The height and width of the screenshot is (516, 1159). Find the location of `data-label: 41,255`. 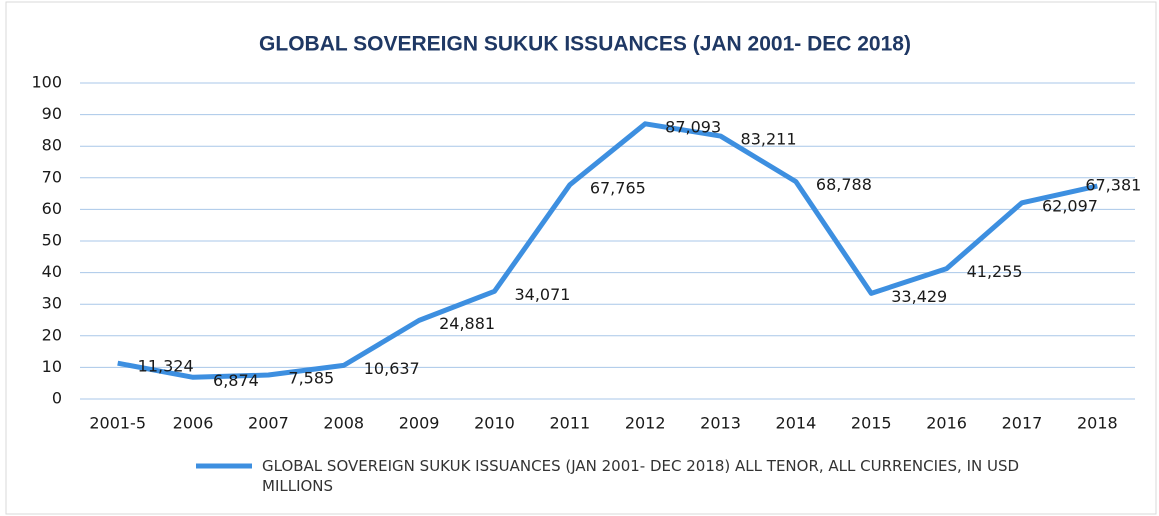

data-label: 41,255 is located at coordinates (995, 271).